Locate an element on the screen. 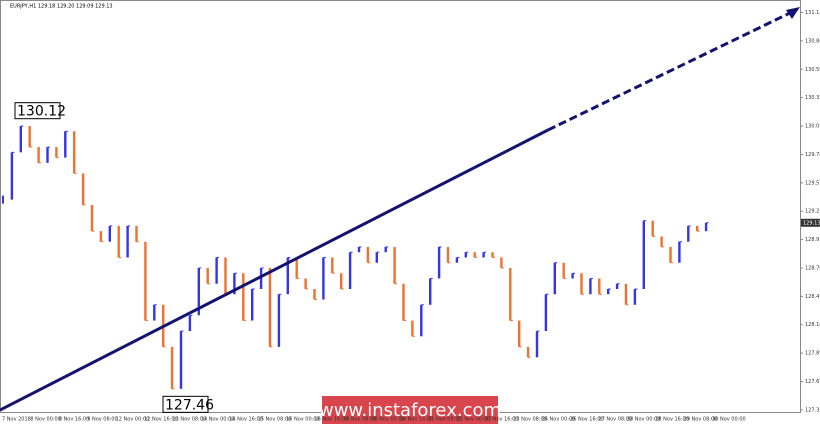 This screenshot has height=426, width=820. y-tick-label: 128.97 is located at coordinates (812, 240).